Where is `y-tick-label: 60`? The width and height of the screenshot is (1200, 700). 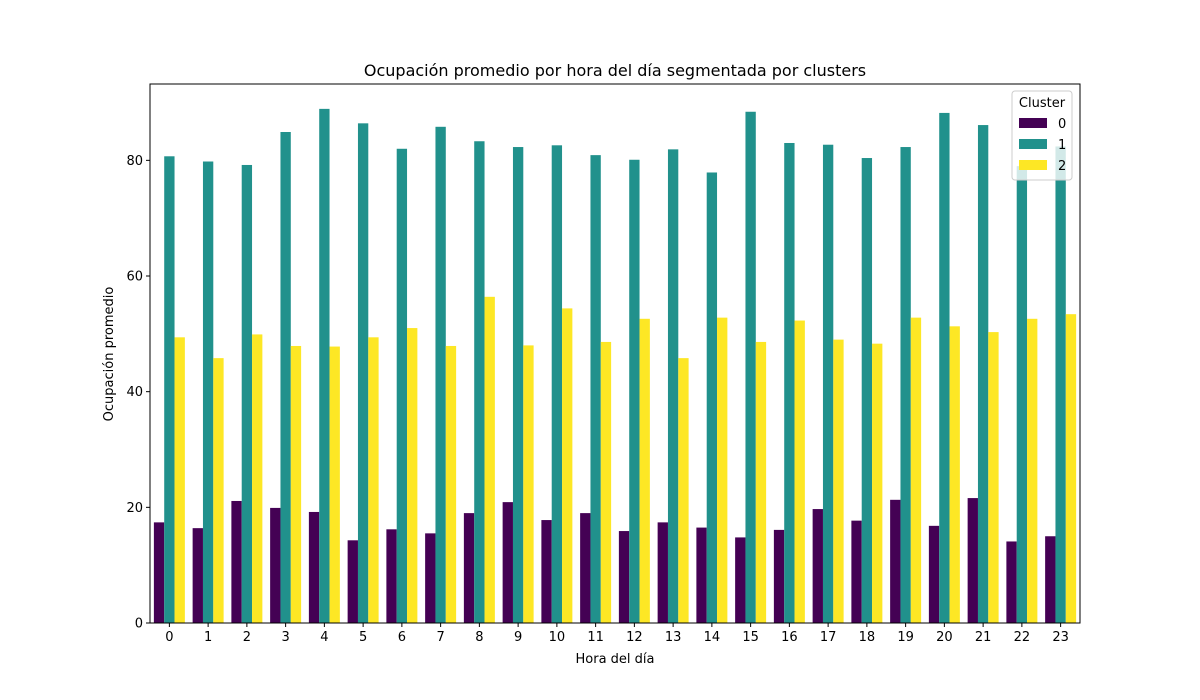
y-tick-label: 60 is located at coordinates (134, 277).